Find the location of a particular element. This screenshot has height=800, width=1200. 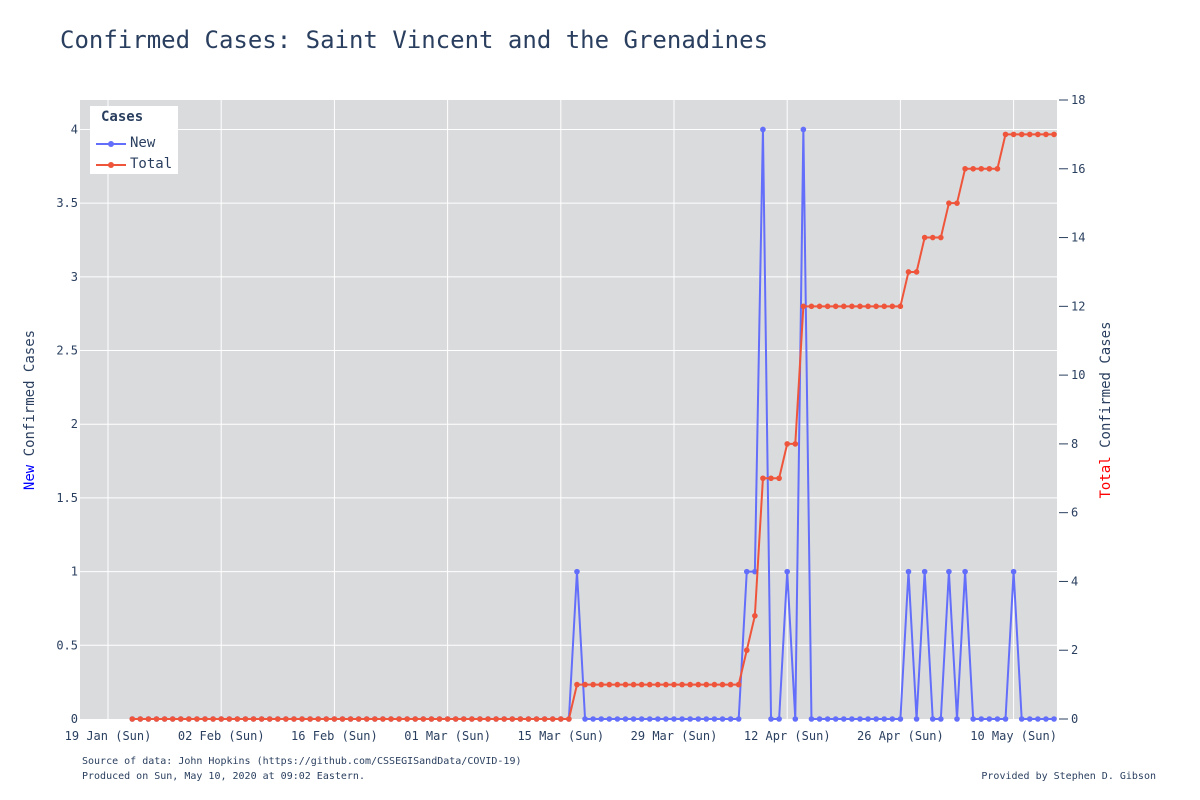

x-tick-label: 29 Mar (Sun) is located at coordinates (674, 736).